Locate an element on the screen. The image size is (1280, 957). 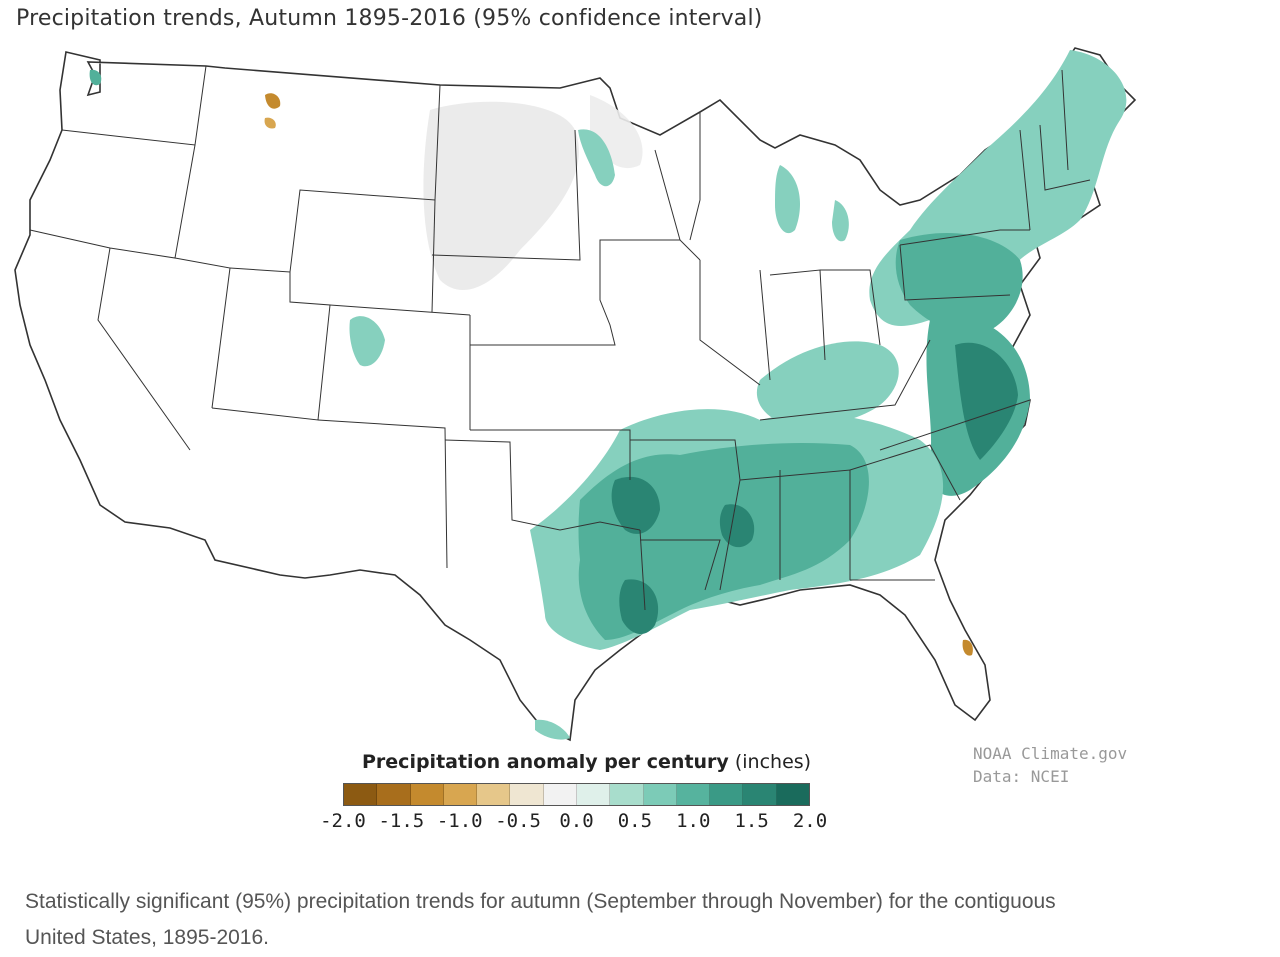
dry-patch-florida is located at coordinates (967, 647).